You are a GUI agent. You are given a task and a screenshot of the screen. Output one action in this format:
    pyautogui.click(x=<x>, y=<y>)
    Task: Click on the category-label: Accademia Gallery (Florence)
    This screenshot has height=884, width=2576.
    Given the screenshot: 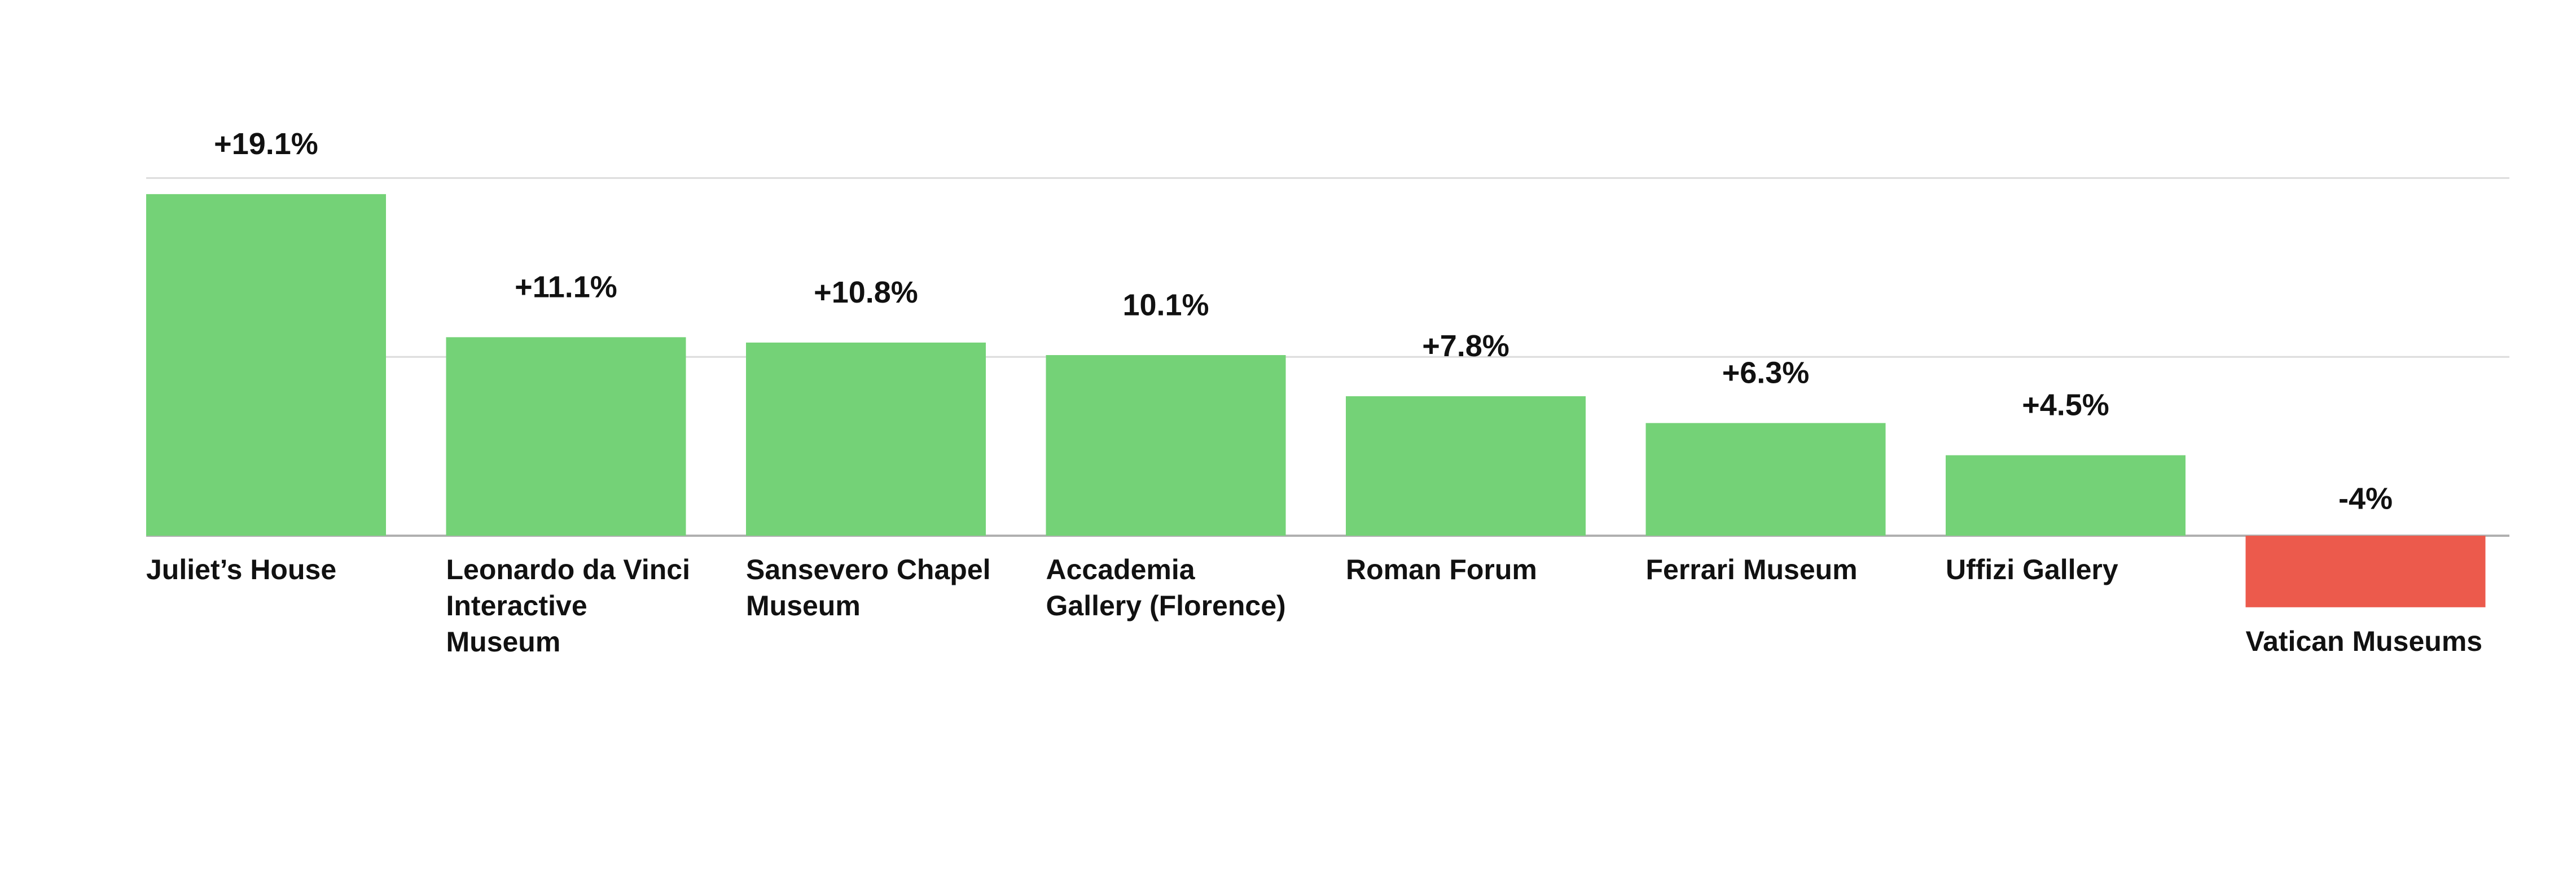 What is the action you would take?
    pyautogui.click(x=1166, y=588)
    